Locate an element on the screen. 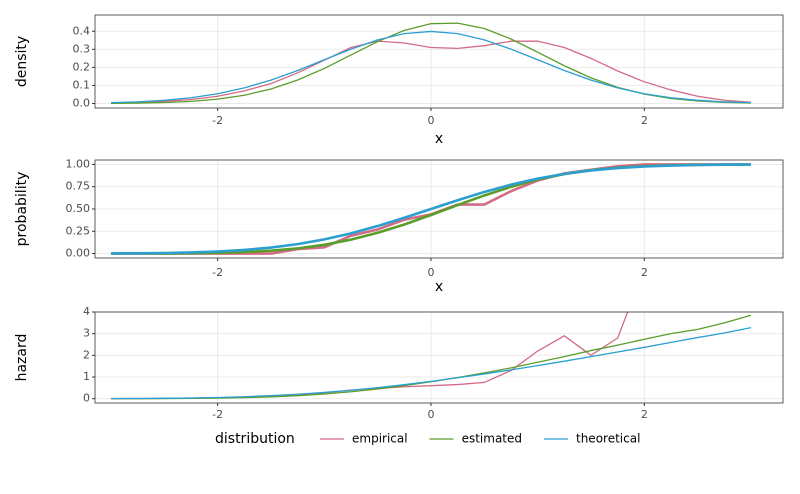 The image size is (800, 494). y-tick-label: 1 is located at coordinates (86, 376).